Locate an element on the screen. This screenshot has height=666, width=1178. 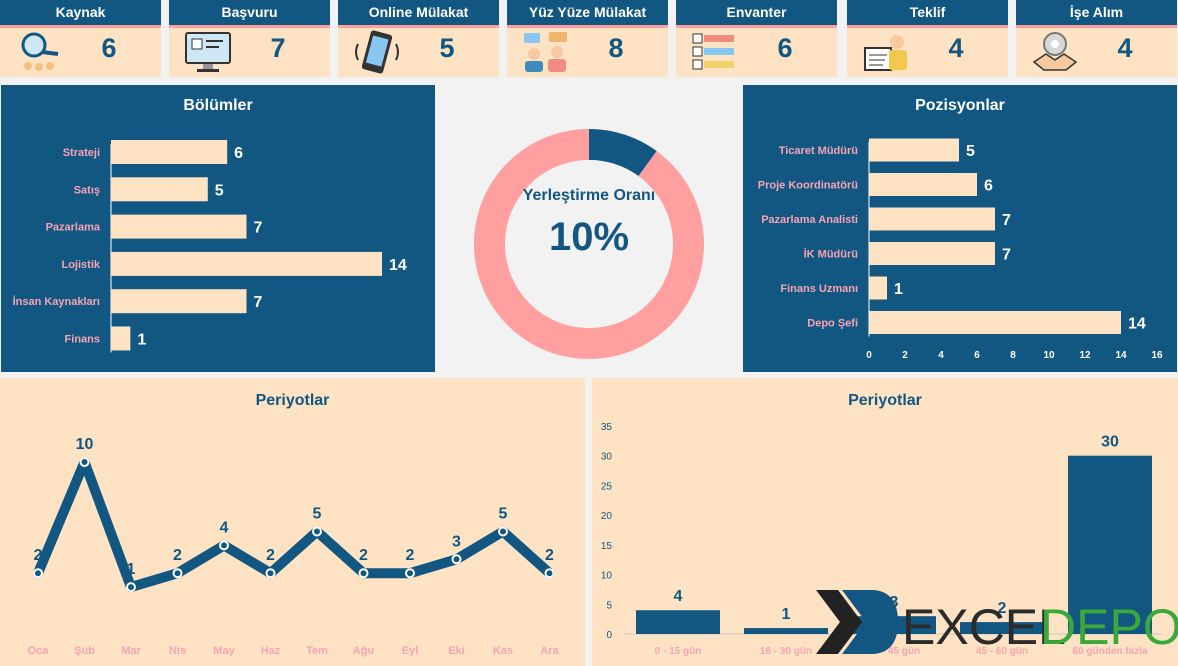
donut-label: Yerleştirme Oranı is located at coordinates (589, 195).